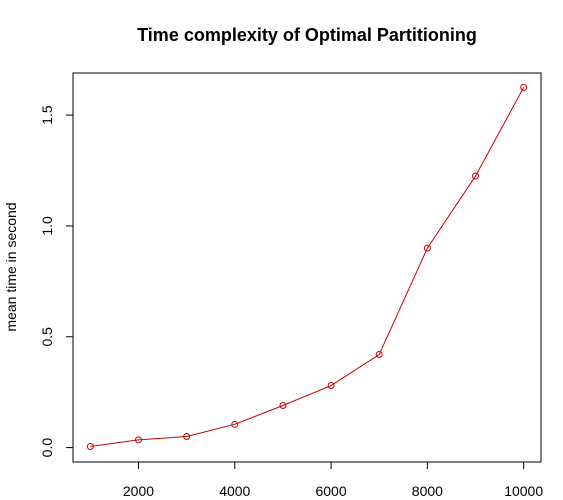 This screenshot has width=563, height=500. Describe the element at coordinates (307, 35) in the screenshot. I see `chart-title: Time complexity of Optimal Partitioning` at that location.